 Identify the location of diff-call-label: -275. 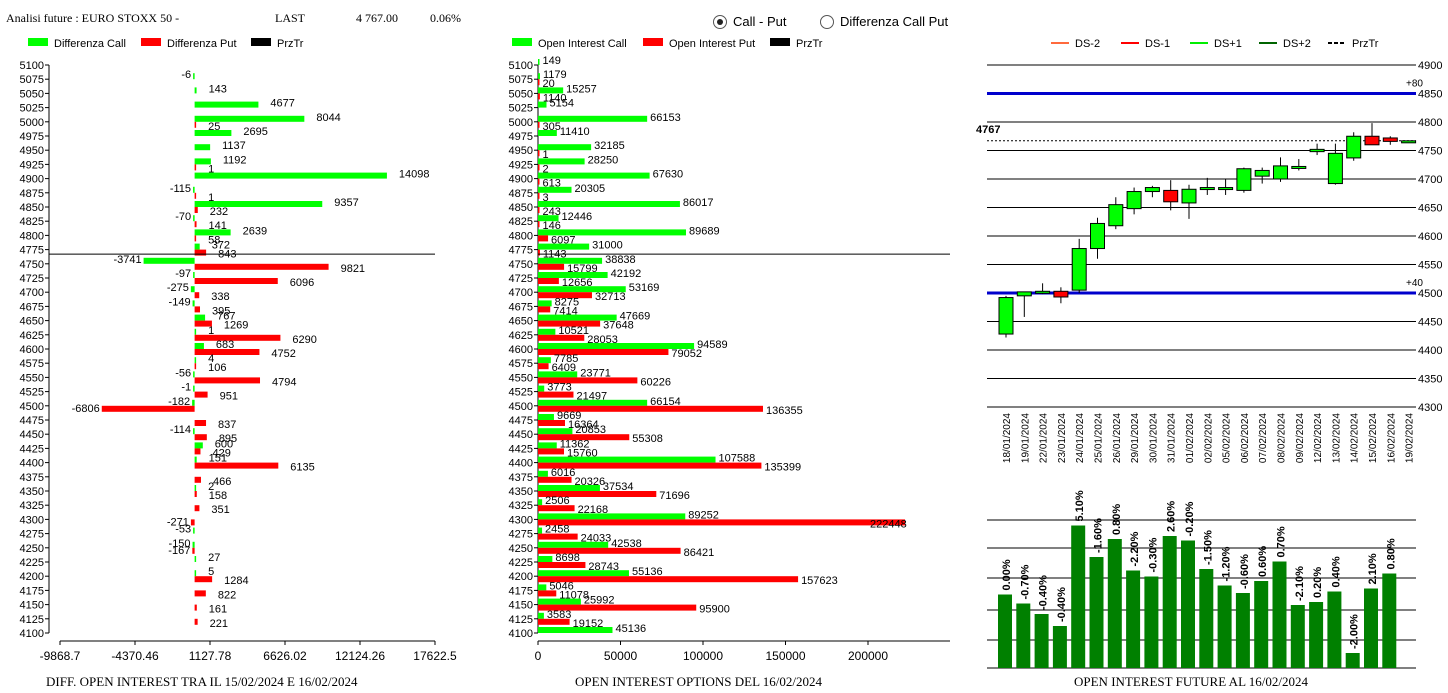
(178, 288).